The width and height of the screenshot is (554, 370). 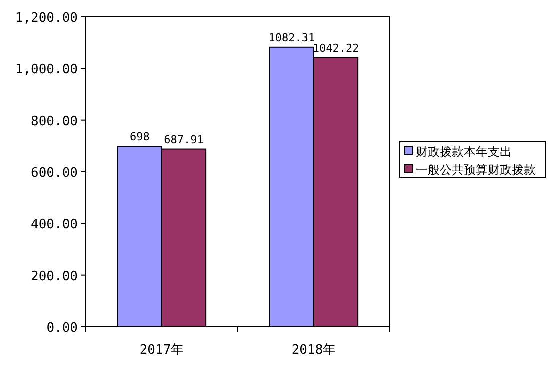 I want to click on data-label: 1042.22, so click(x=336, y=48).